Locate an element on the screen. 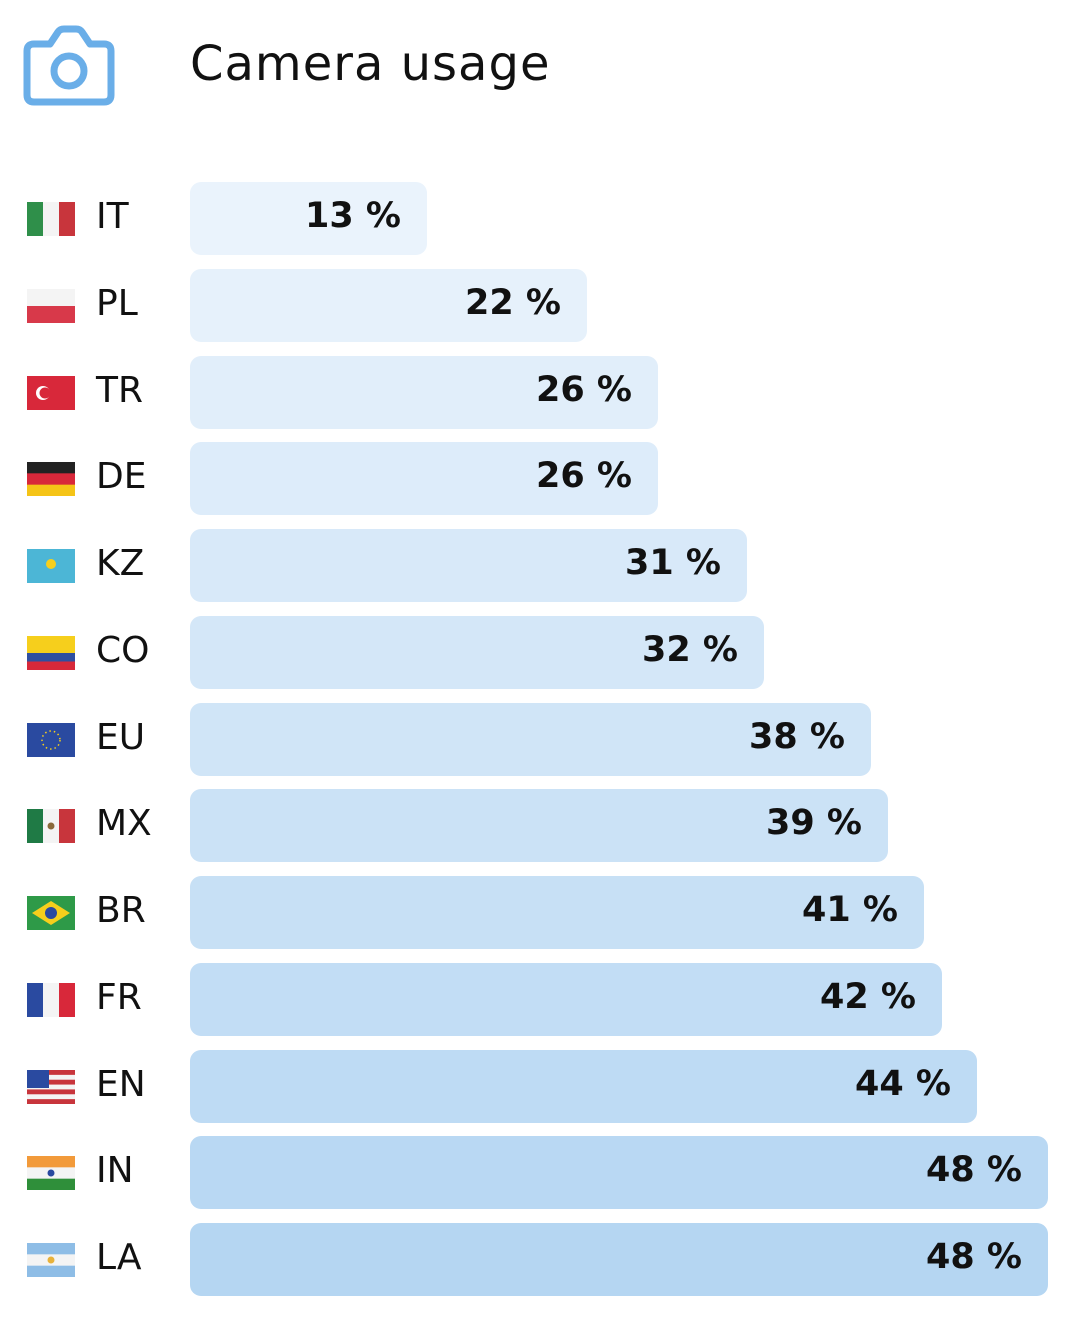  country-code: DE is located at coordinates (121, 477).